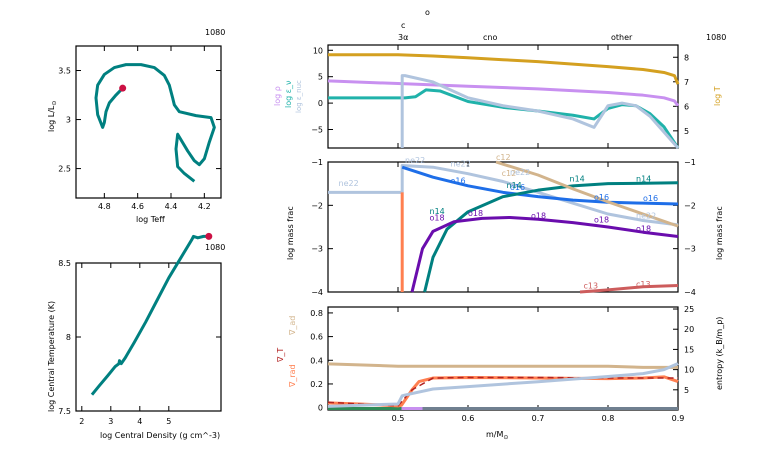  What do you see at coordinates (716, 37) in the screenshot?
I see `profile-model-number: 1080` at bounding box center [716, 37].